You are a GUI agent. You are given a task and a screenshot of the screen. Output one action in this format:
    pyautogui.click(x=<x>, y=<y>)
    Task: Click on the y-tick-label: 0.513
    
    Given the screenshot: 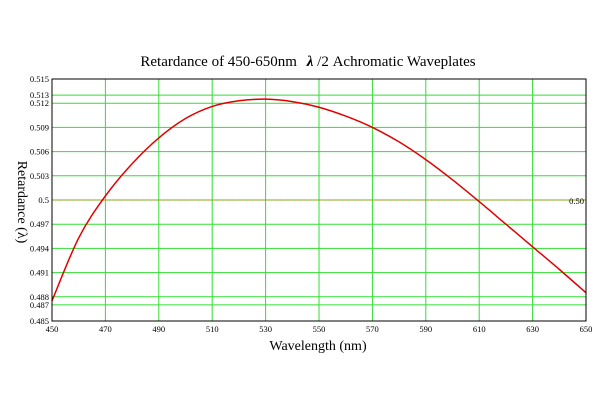 What is the action you would take?
    pyautogui.click(x=39, y=95)
    